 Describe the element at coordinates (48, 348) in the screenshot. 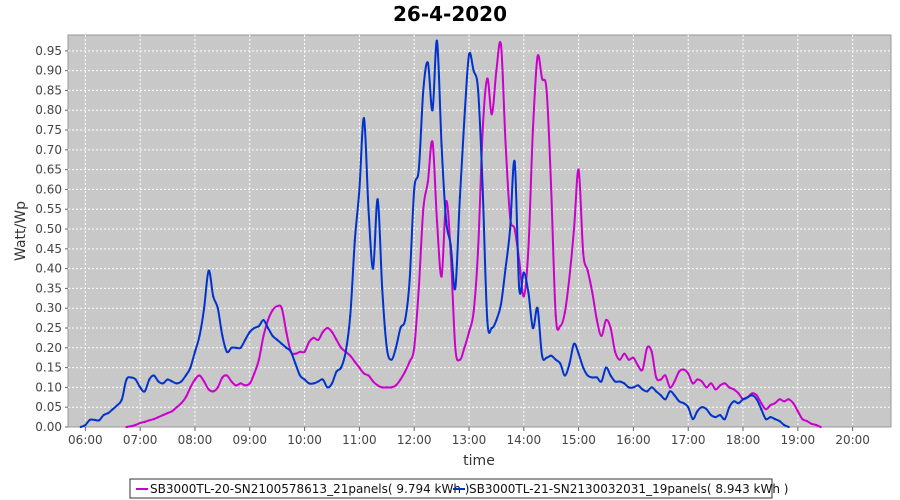

I see `y-tick-label: 0.20` at that location.